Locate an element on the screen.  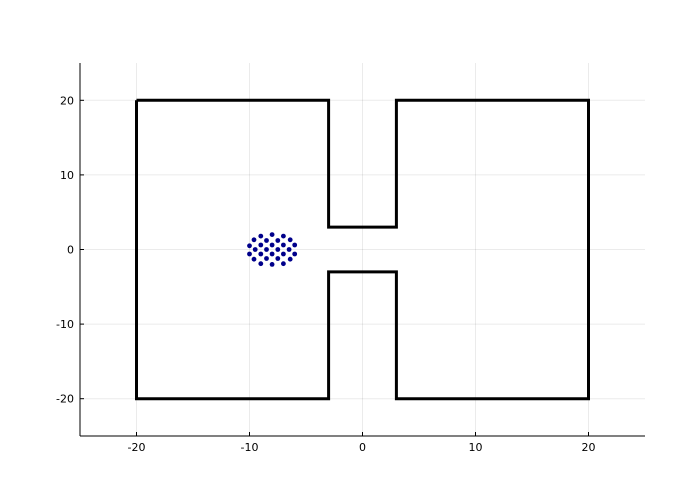
x-tick-label-0: -20 is located at coordinates (137, 447).